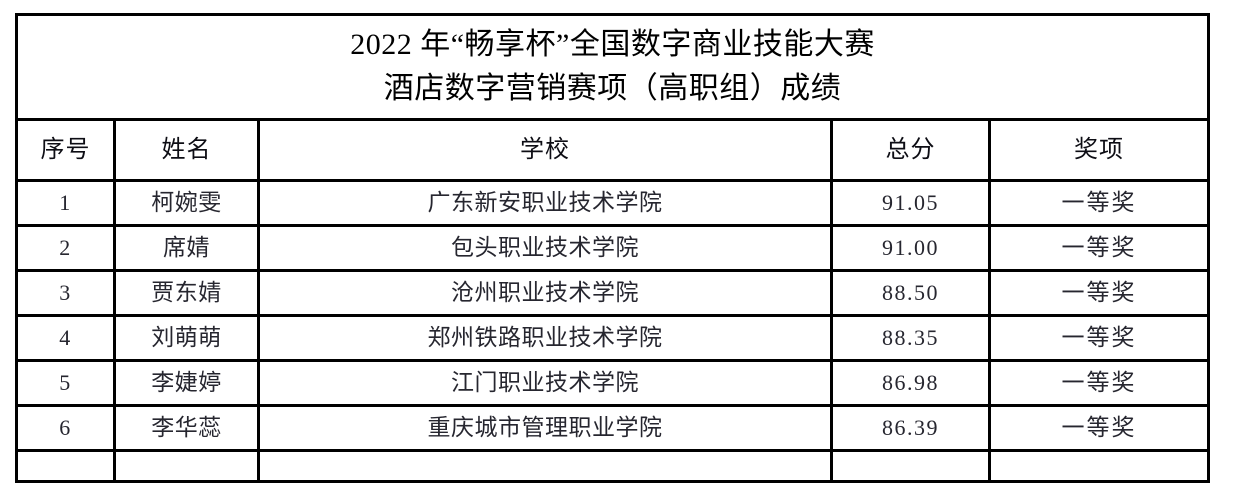  What do you see at coordinates (186, 466) in the screenshot?
I see `cell-name` at bounding box center [186, 466].